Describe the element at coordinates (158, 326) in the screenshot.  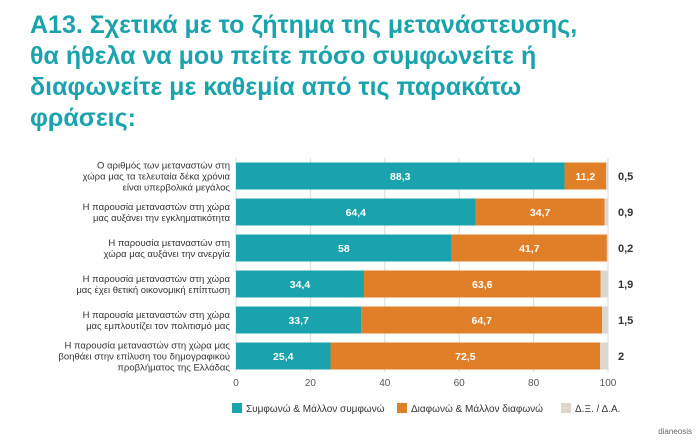
I see `category-label: μας εμπλουτίζει τον πολιτισμό μας` at that location.